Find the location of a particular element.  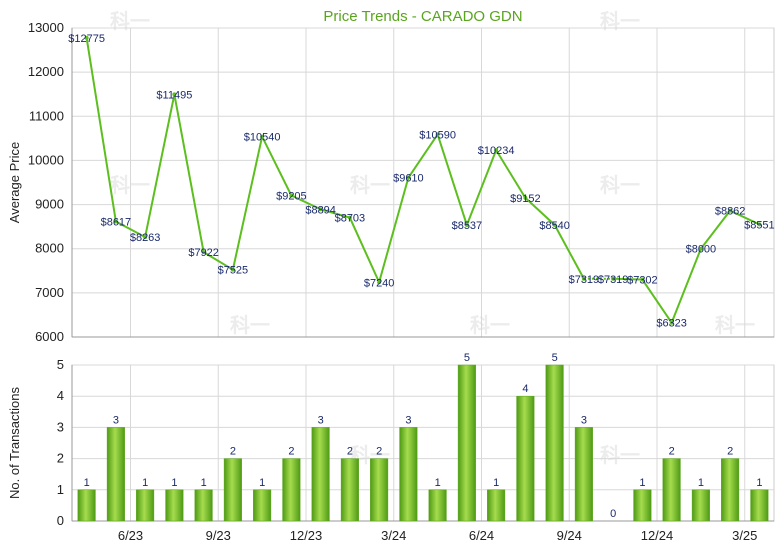

price-data-label: $12775 is located at coordinates (86, 39).